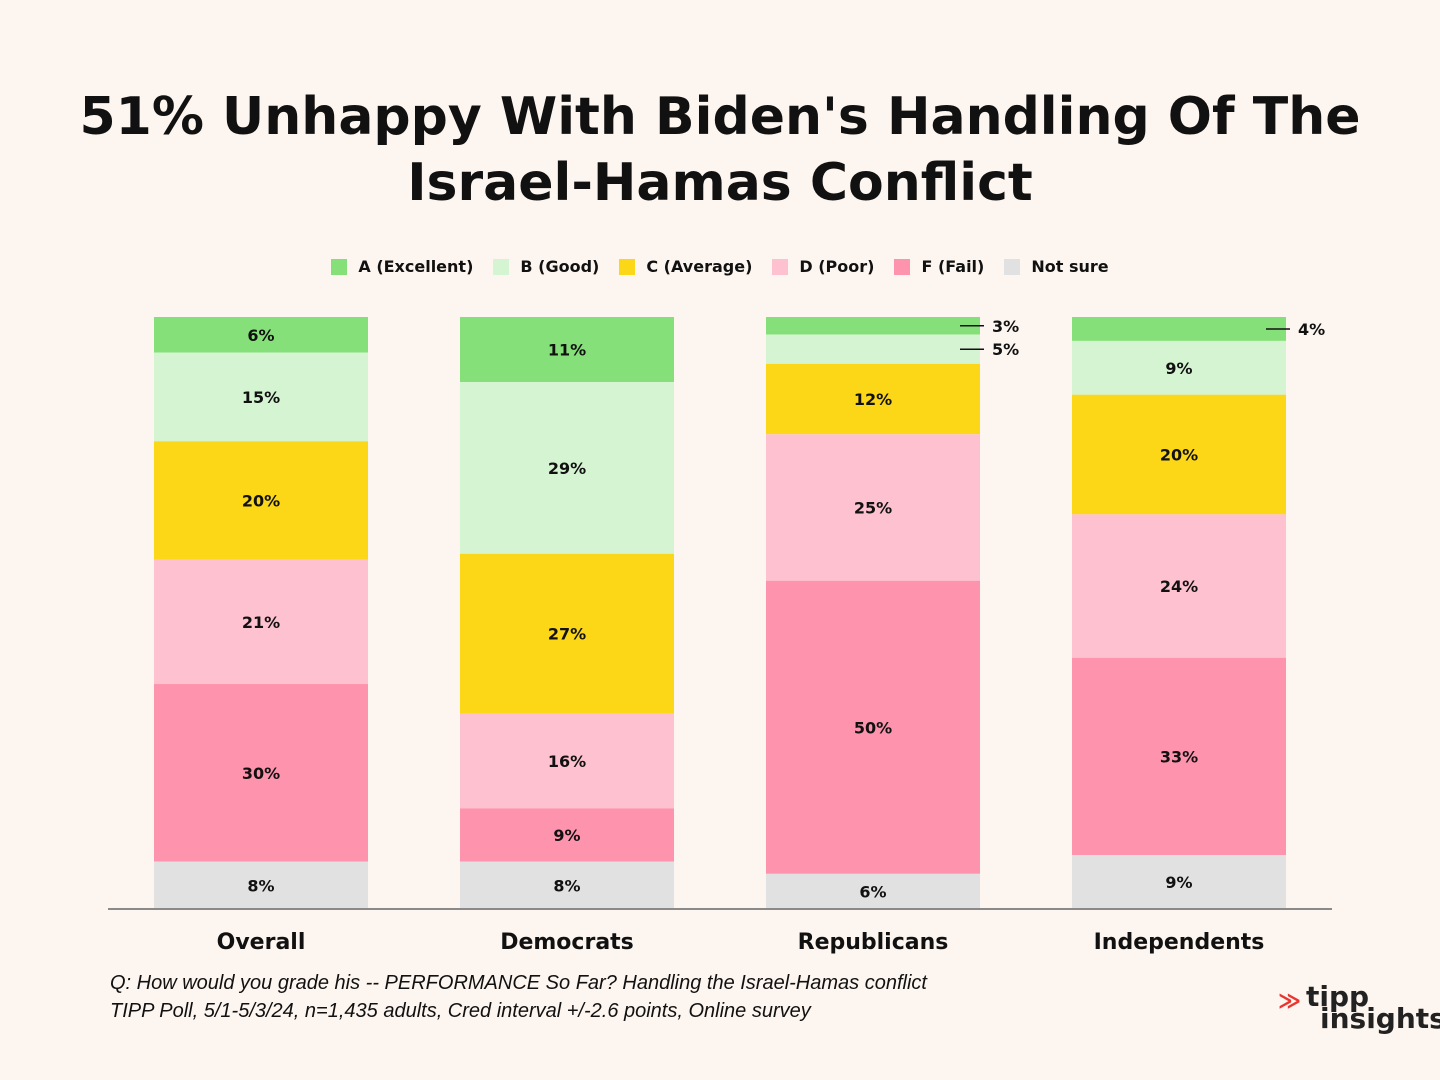 This screenshot has height=1080, width=1440. I want to click on data-label-independents-not-sure: 9%, so click(1178, 882).